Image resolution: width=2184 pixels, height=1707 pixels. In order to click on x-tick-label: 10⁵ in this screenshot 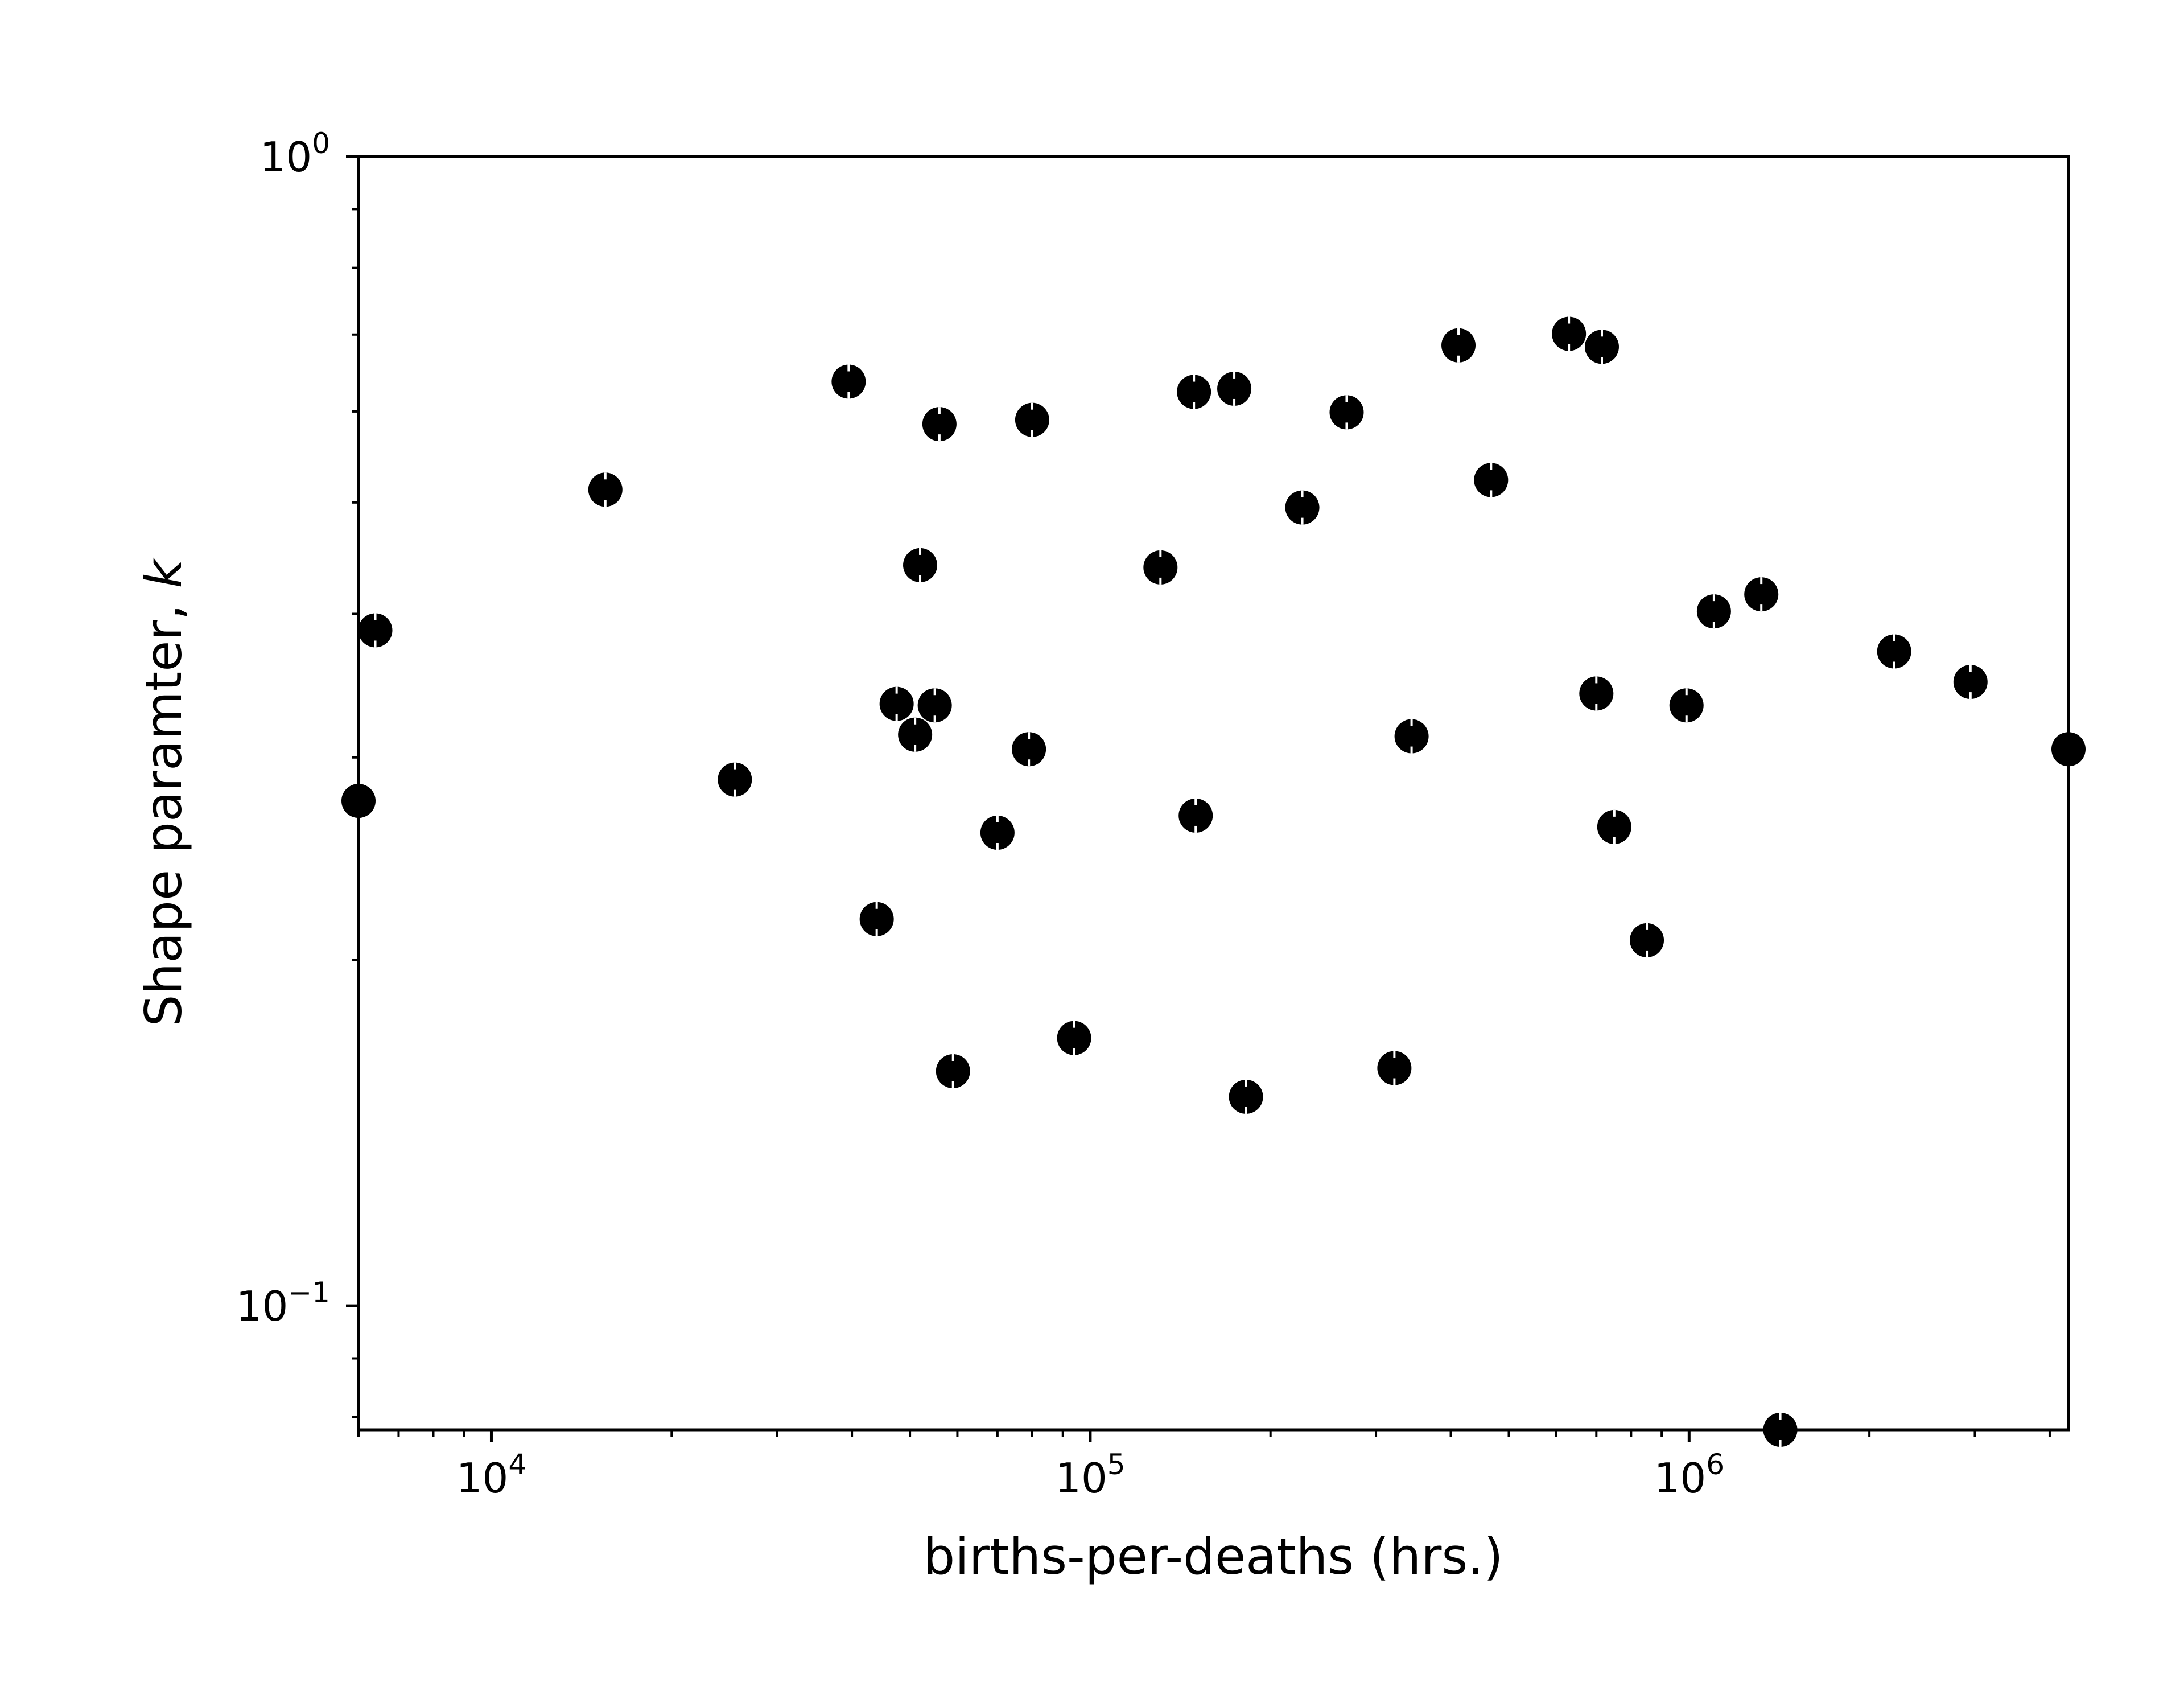, I will do `click(1090, 1475)`.